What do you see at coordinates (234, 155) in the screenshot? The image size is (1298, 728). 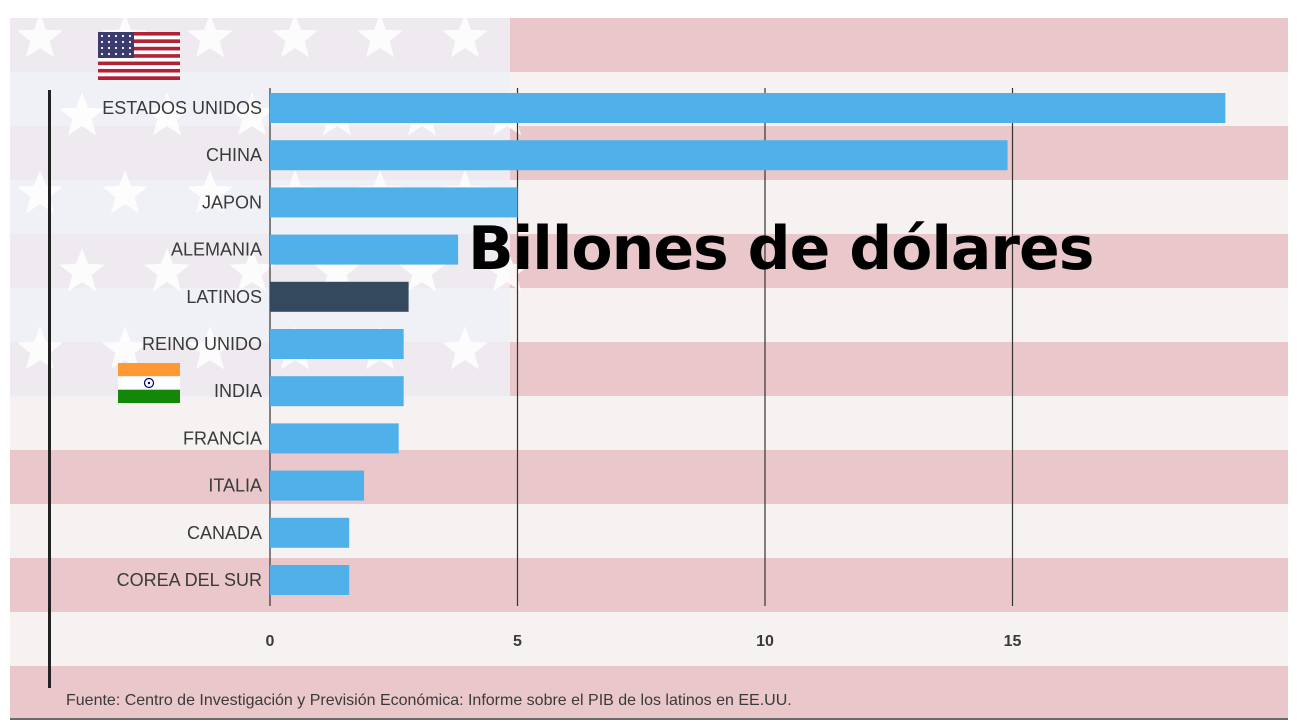 I see `category-label: CHINA` at bounding box center [234, 155].